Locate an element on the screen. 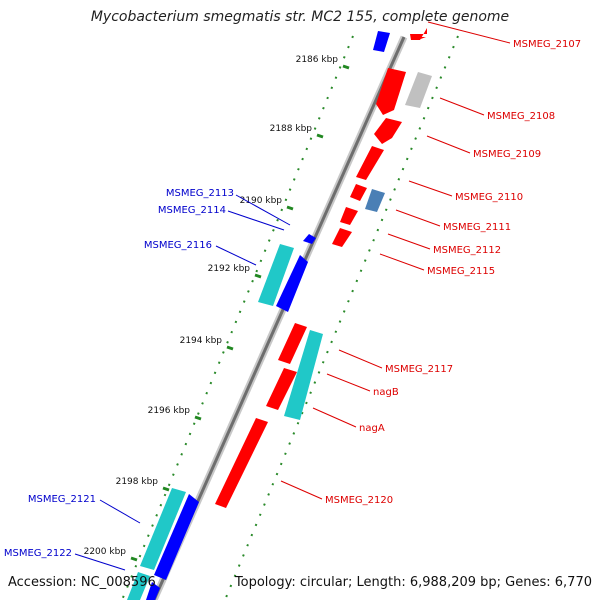 The height and width of the screenshot is (600, 600). gene-label-reverse: MSMEG_2113 is located at coordinates (200, 193).